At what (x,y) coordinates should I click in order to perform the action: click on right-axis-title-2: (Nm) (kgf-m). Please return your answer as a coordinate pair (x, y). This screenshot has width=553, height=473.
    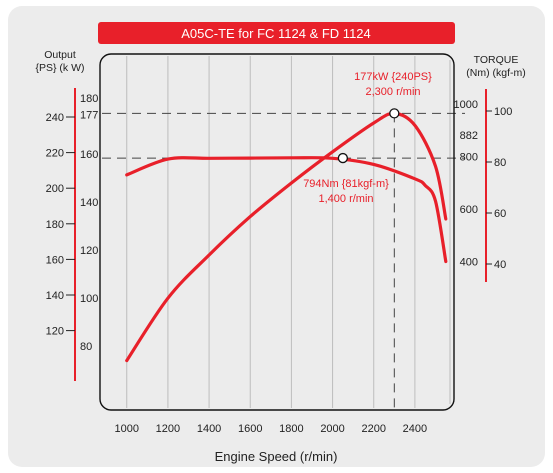
    Looking at the image, I should click on (495, 73).